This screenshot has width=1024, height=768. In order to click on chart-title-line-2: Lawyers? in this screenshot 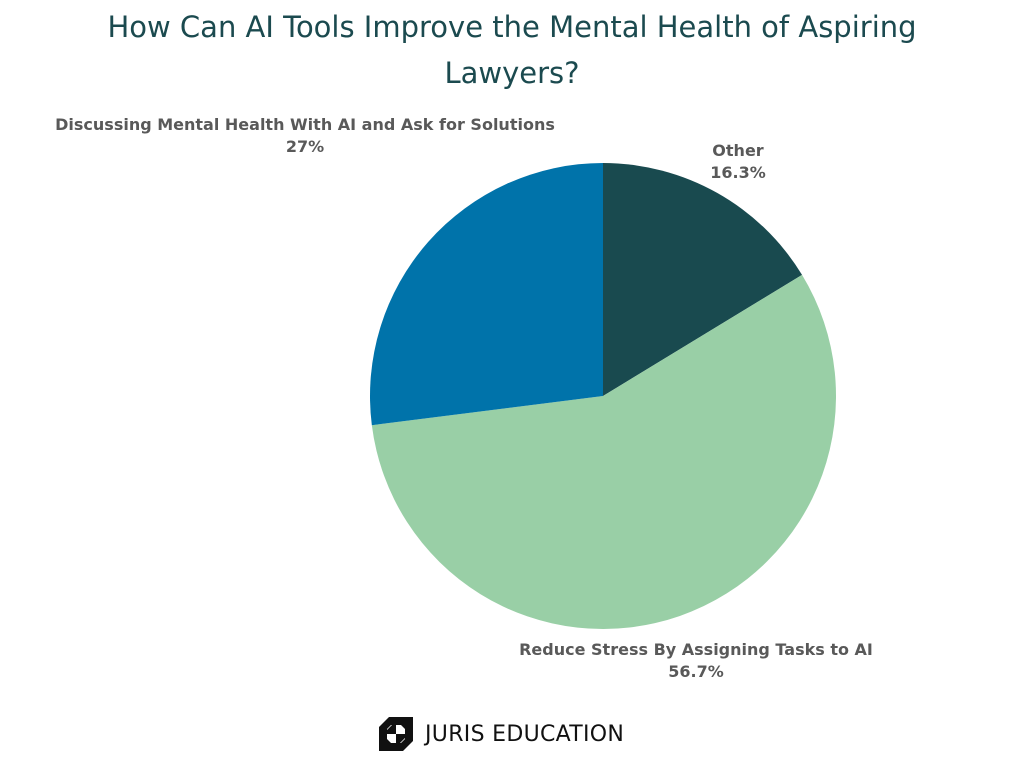, I will do `click(512, 73)`.